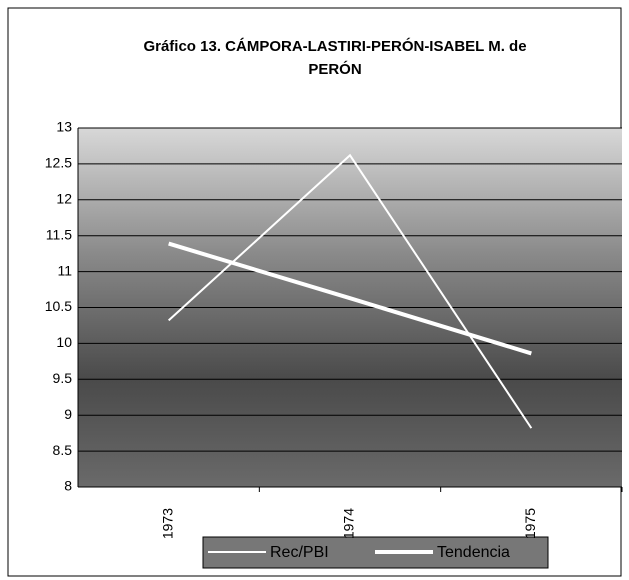 The width and height of the screenshot is (629, 580). What do you see at coordinates (63, 378) in the screenshot?
I see `y-tick-label: 9.5` at bounding box center [63, 378].